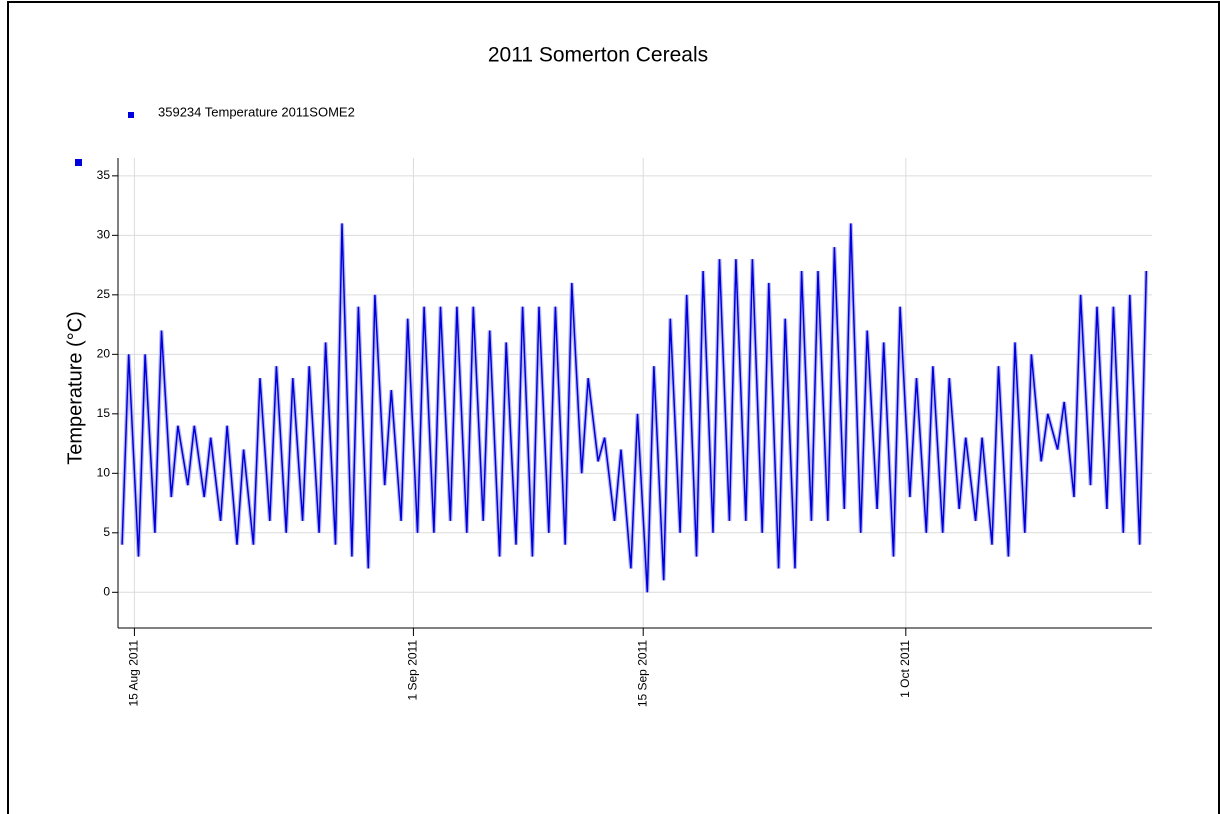  Describe the element at coordinates (256, 111) in the screenshot. I see `legend-label: 359234 Temperature 2011SOME2` at that location.